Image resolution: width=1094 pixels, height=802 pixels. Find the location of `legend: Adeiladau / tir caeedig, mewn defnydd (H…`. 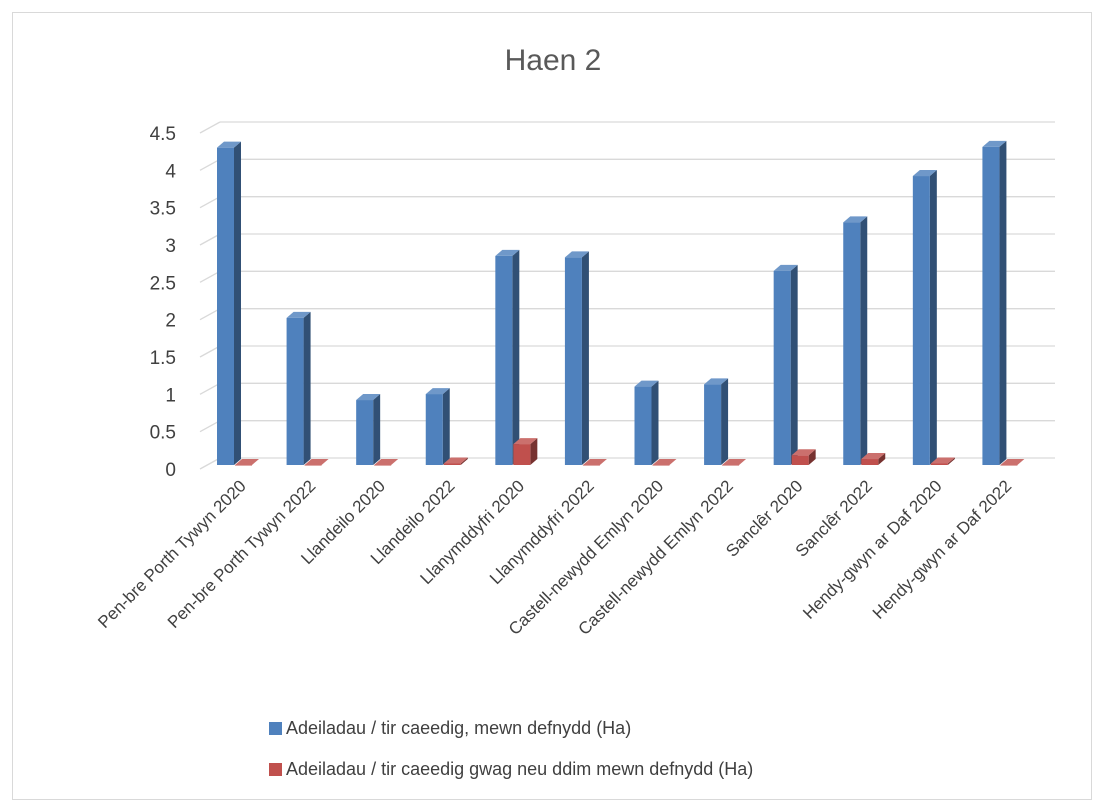

legend: Adeiladau / tir caeedig, mewn defnydd (H… is located at coordinates (511, 748).